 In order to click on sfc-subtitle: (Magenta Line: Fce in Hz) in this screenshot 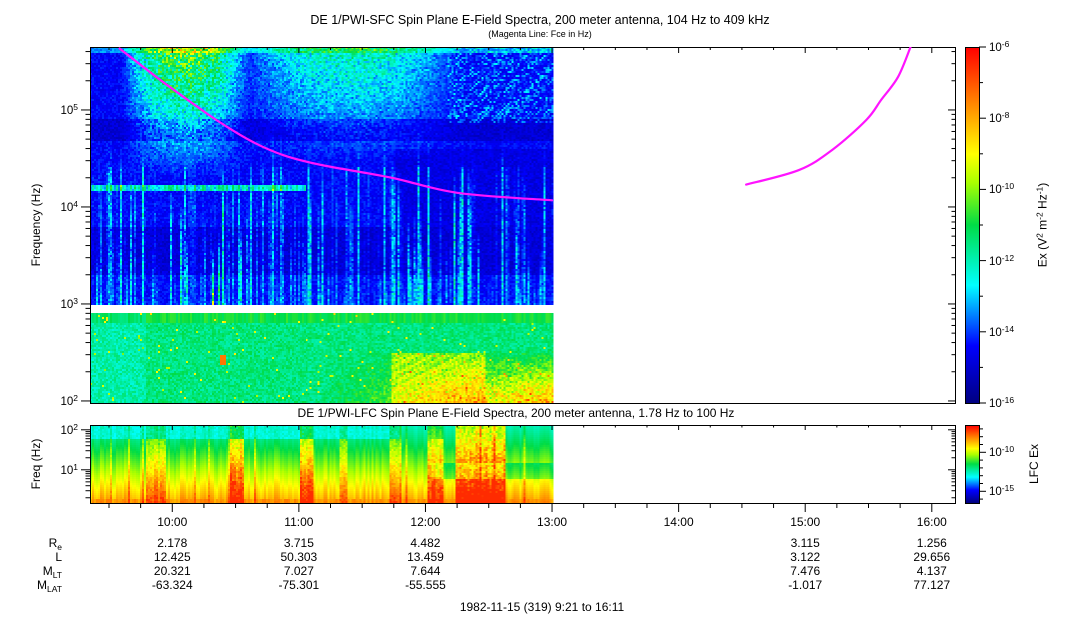, I will do `click(540, 34)`.